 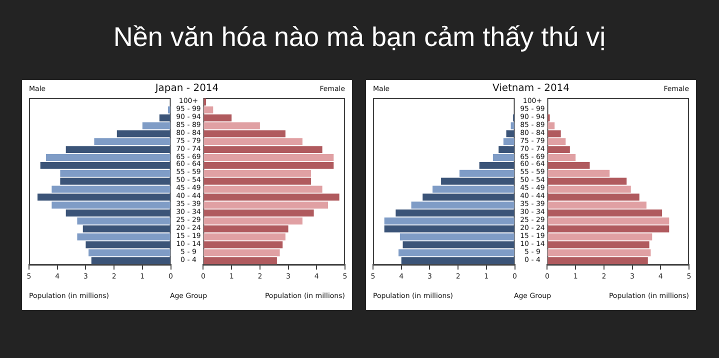 What do you see at coordinates (187, 88) in the screenshot?
I see `chart-title: Japan - 2014` at bounding box center [187, 88].